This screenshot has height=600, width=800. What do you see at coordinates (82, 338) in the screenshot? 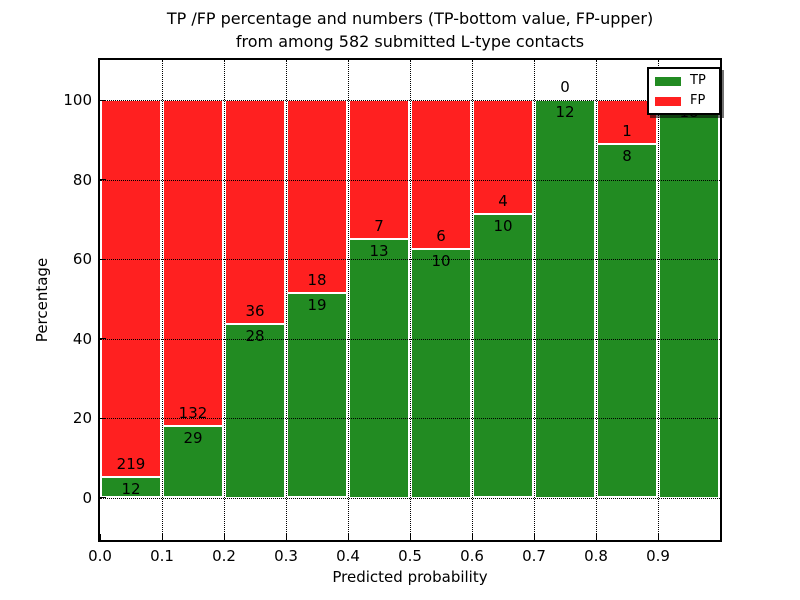
I see `y-tick-label: 40` at bounding box center [82, 338].